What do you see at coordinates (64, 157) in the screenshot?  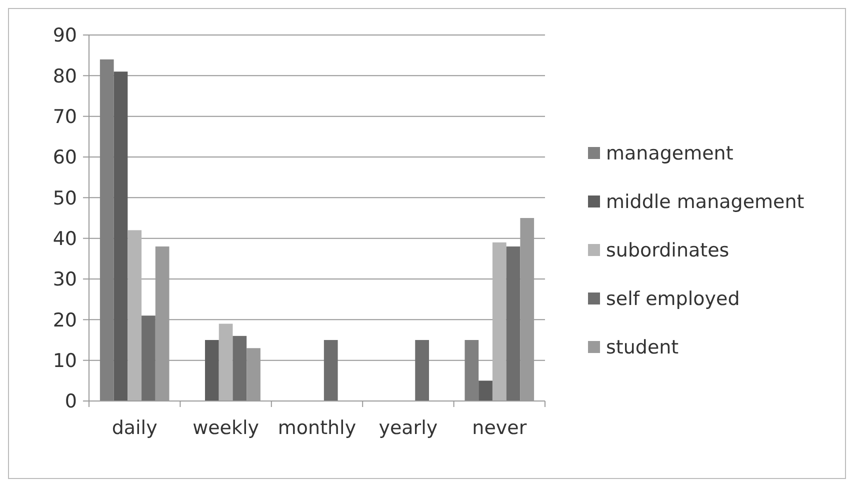 I see `y-tick-label: 60` at bounding box center [64, 157].